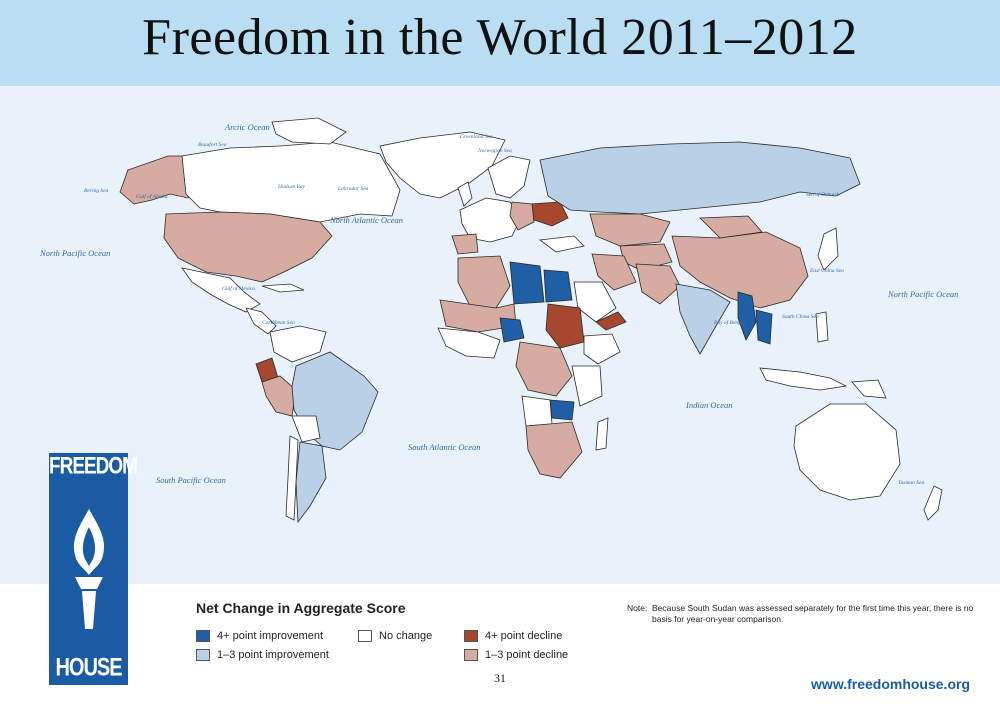 This screenshot has height=707, width=1000. Describe the element at coordinates (703, 319) in the screenshot. I see `country-india` at that location.